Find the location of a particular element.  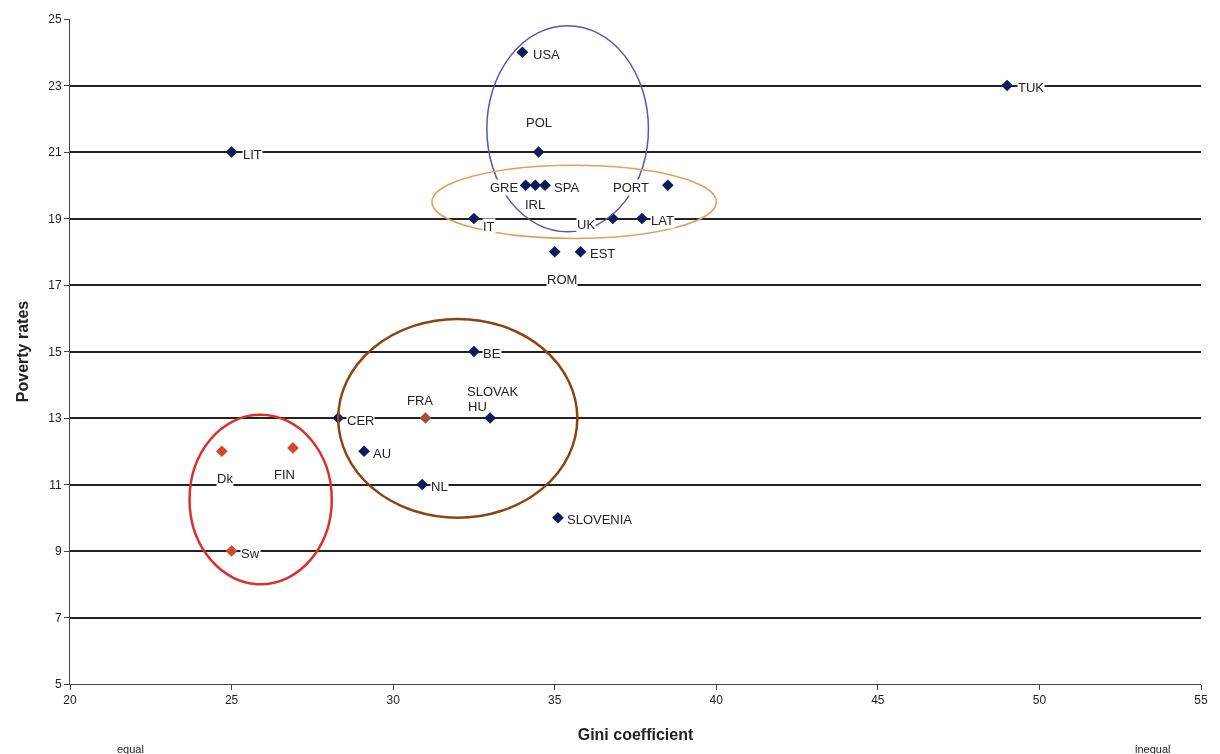

annotation: EST is located at coordinates (603, 253).